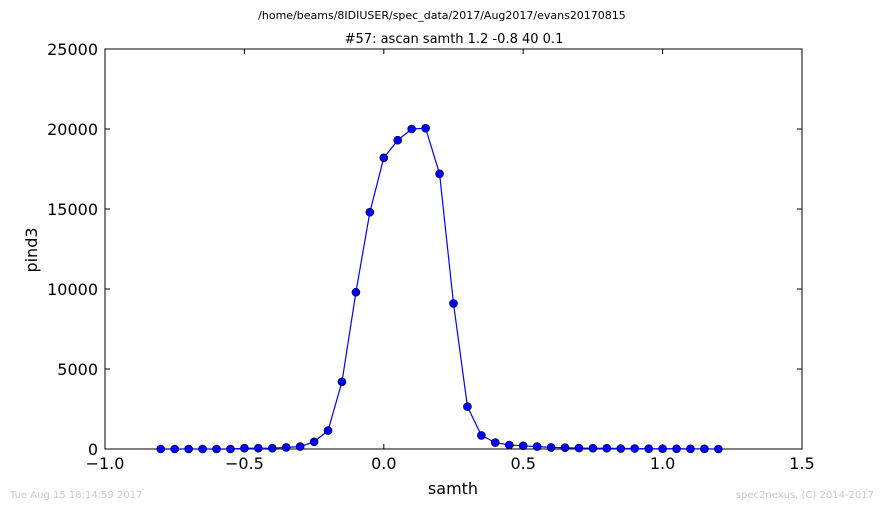 The image size is (884, 509). Describe the element at coordinates (77, 369) in the screenshot. I see `y-tick-label: 5000` at that location.